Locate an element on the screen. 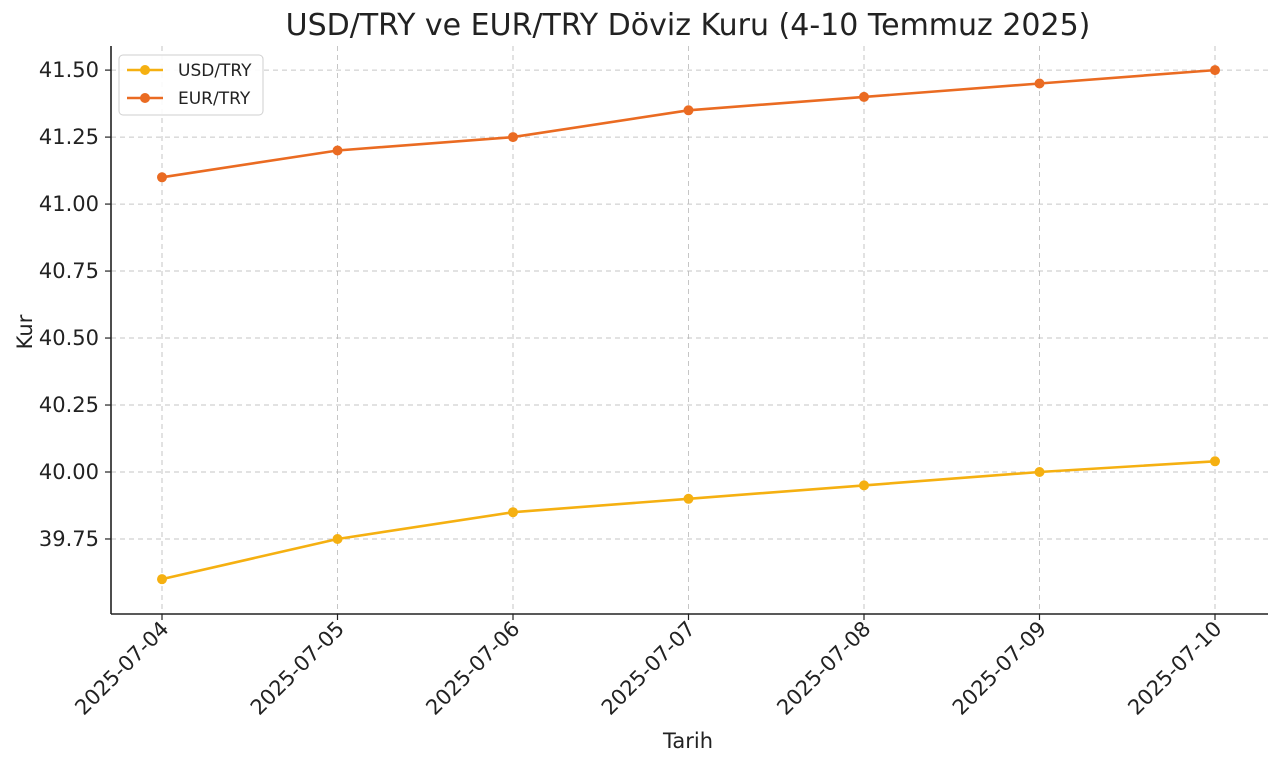 Image resolution: width=1280 pixels, height=771 pixels. legend-label-eur-try: EUR/TRY is located at coordinates (214, 99).